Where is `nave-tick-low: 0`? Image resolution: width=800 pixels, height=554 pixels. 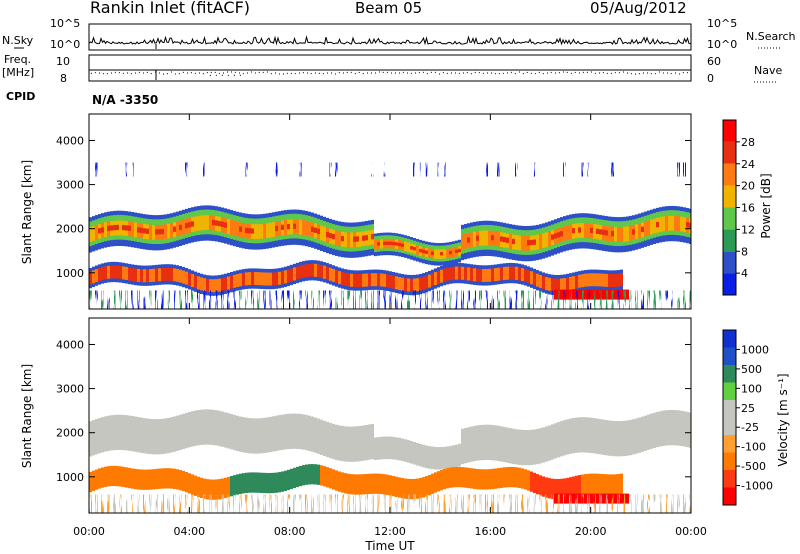 nave-tick-low: 0 is located at coordinates (710, 78).